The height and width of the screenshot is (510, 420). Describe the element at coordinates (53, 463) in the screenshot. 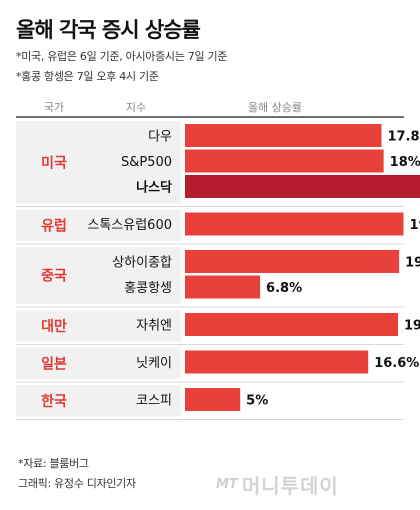

I see `source-note: *자료: 블룸버그` at that location.